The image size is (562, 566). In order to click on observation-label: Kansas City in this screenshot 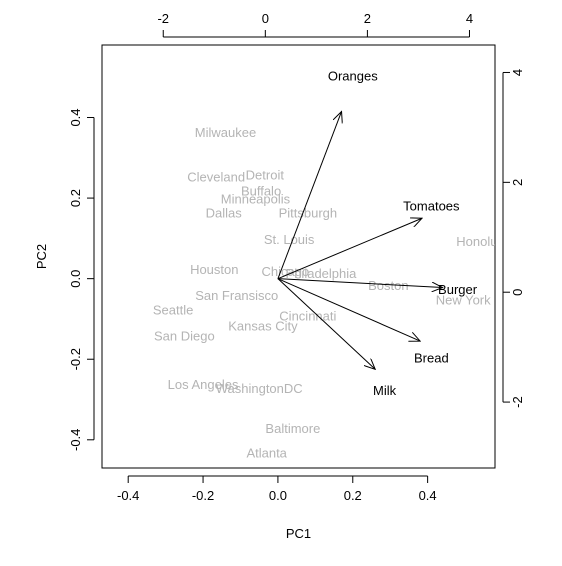, I will do `click(263, 325)`.